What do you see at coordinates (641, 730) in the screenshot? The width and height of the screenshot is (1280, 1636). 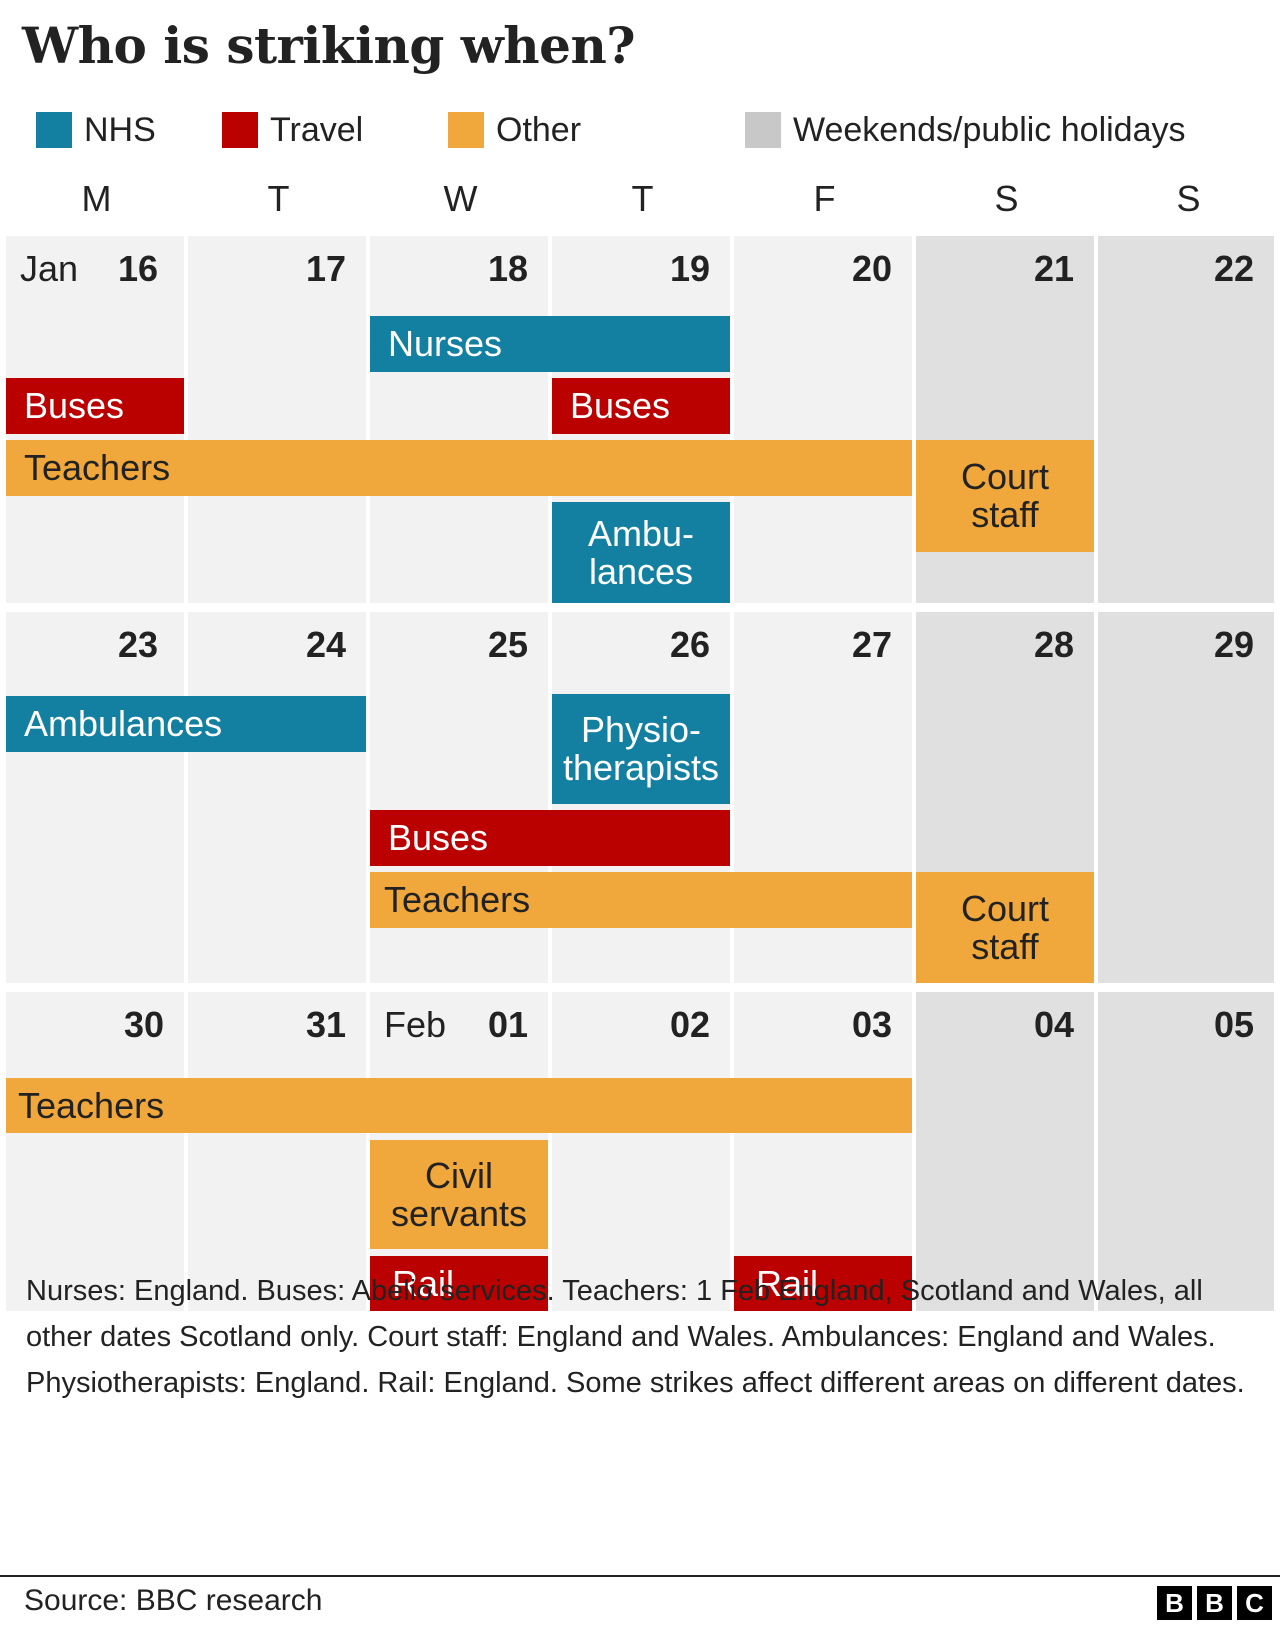 I see `bar-label: Physio-` at bounding box center [641, 730].